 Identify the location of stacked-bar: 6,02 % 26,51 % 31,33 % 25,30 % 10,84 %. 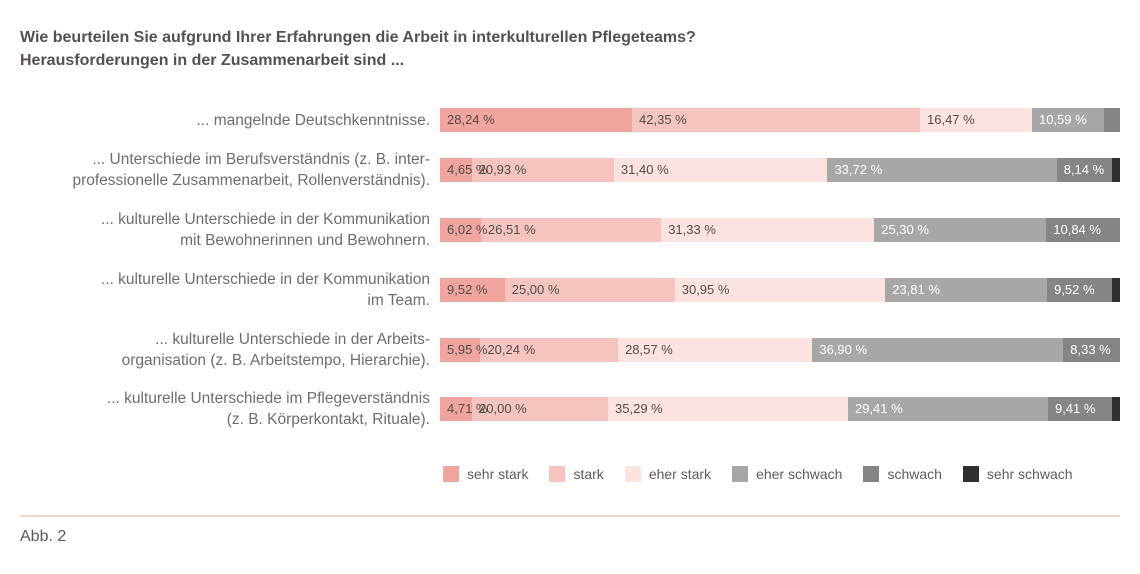
(780, 230).